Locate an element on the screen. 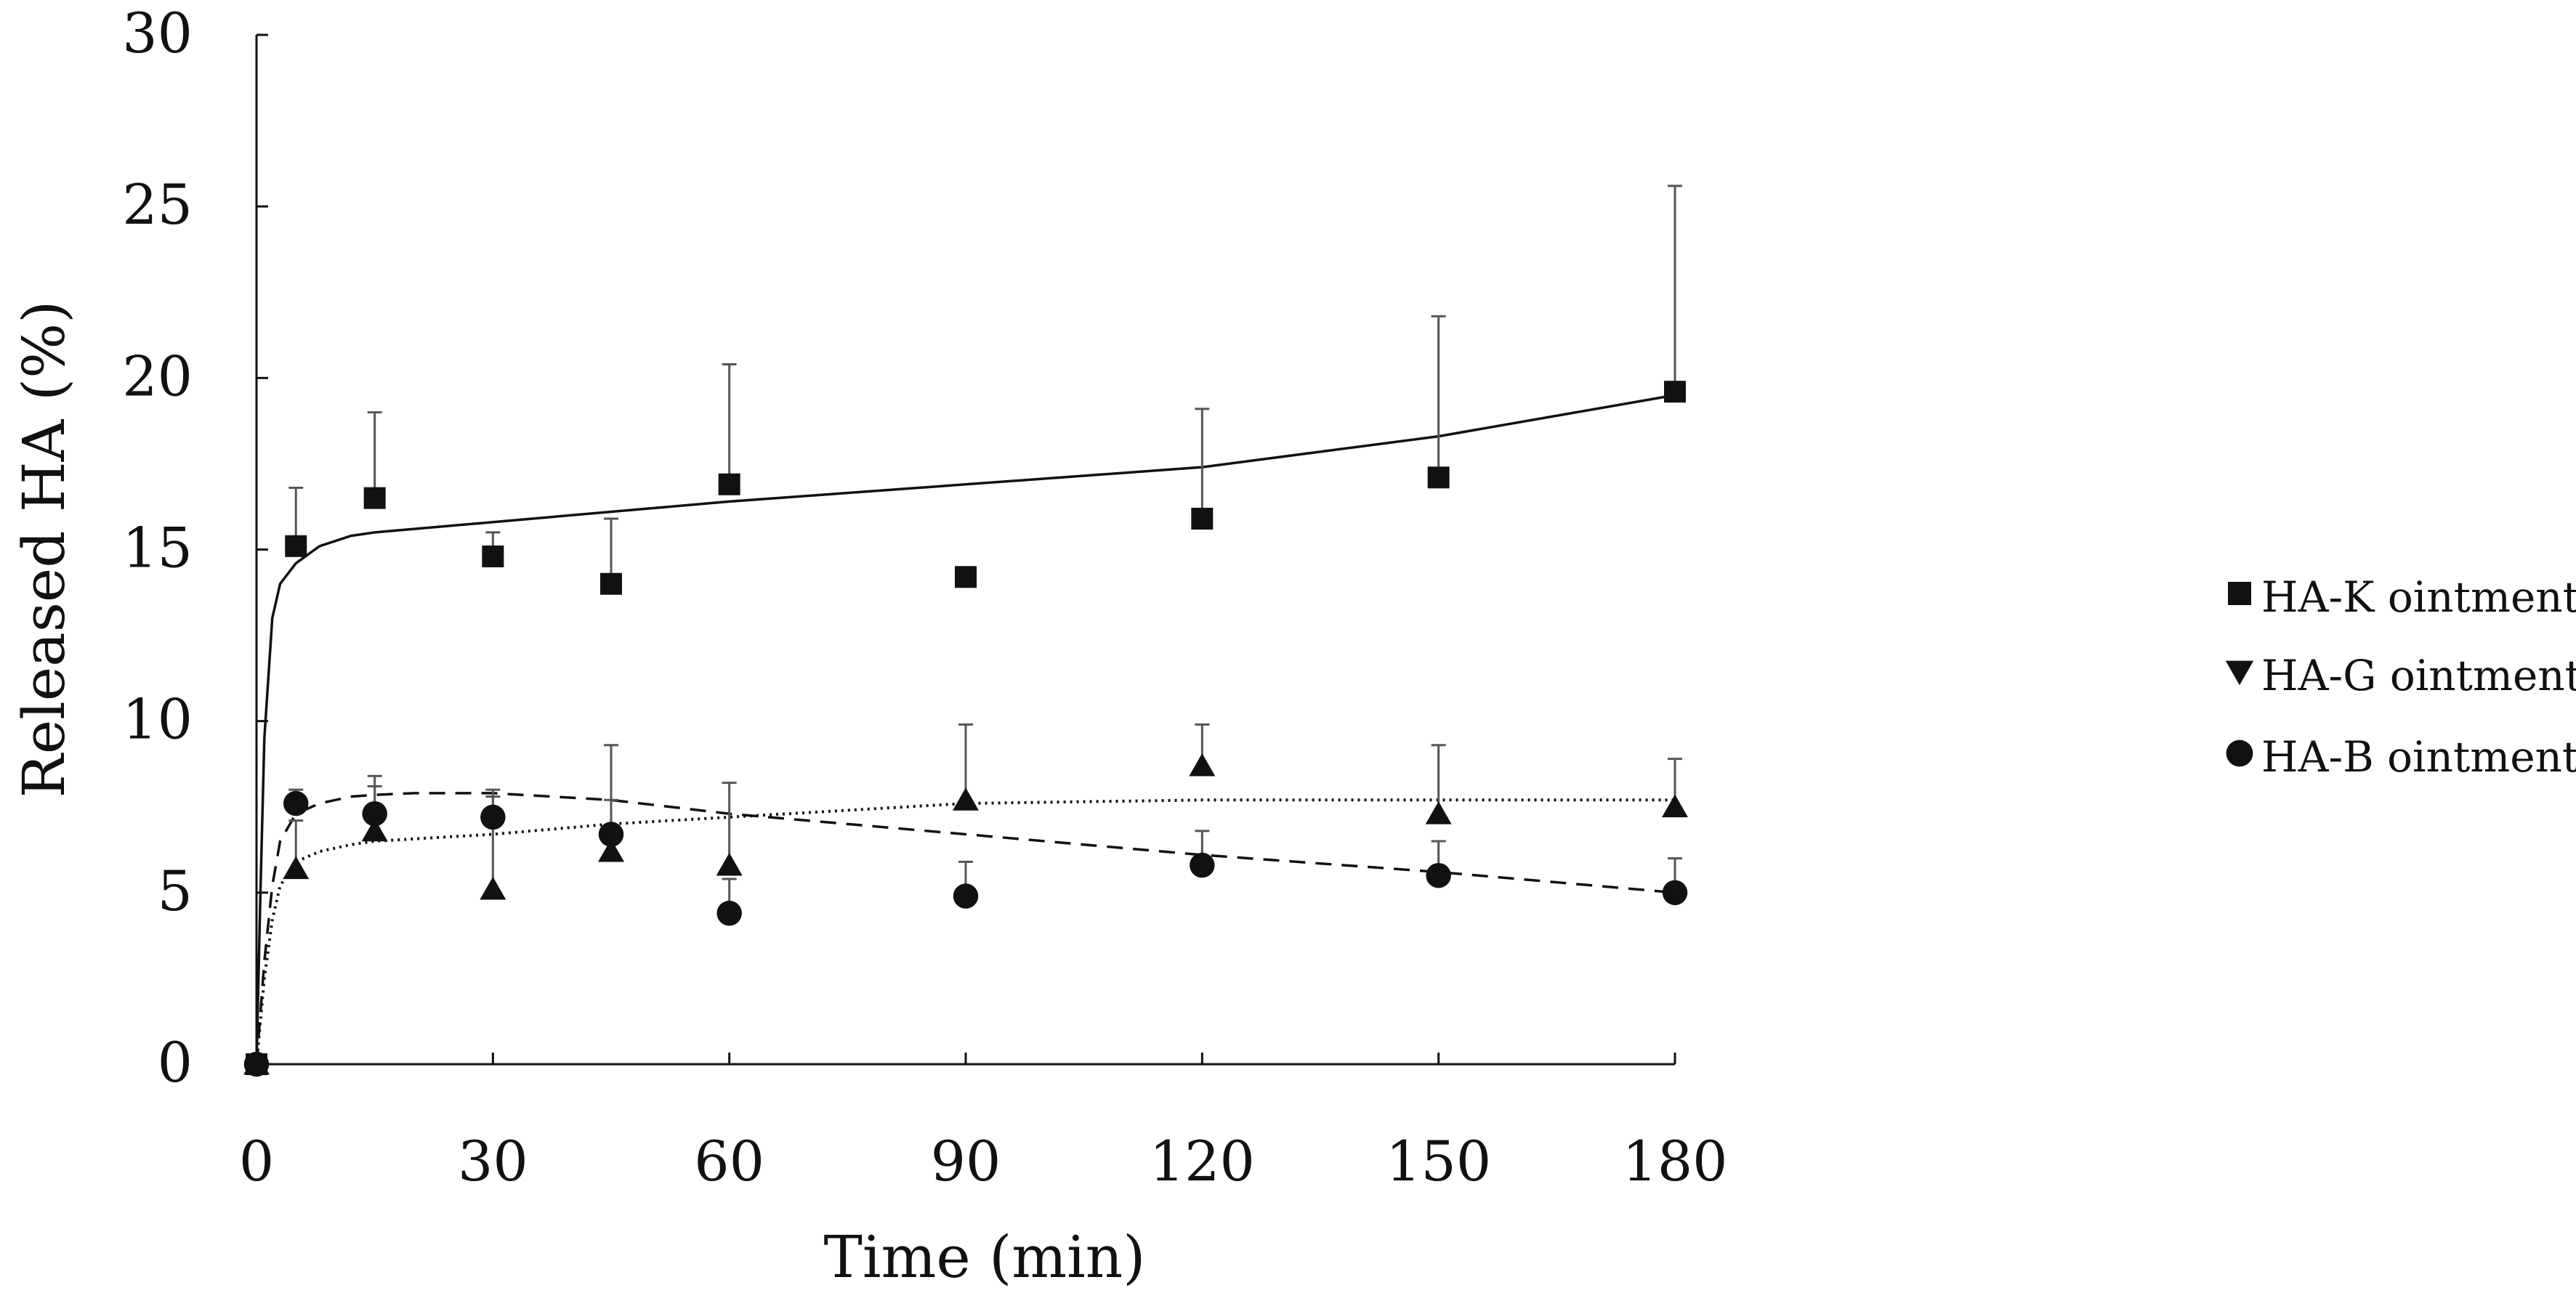  x-tick-label: 150 is located at coordinates (1439, 1161).